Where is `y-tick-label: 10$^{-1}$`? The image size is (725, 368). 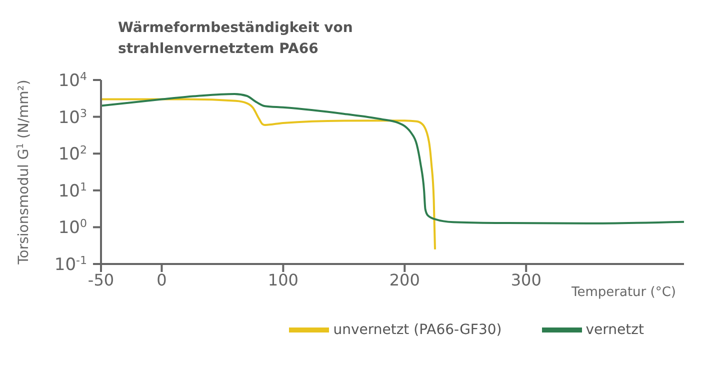
y-tick-label: 10$^{-1}$ is located at coordinates (70, 264).